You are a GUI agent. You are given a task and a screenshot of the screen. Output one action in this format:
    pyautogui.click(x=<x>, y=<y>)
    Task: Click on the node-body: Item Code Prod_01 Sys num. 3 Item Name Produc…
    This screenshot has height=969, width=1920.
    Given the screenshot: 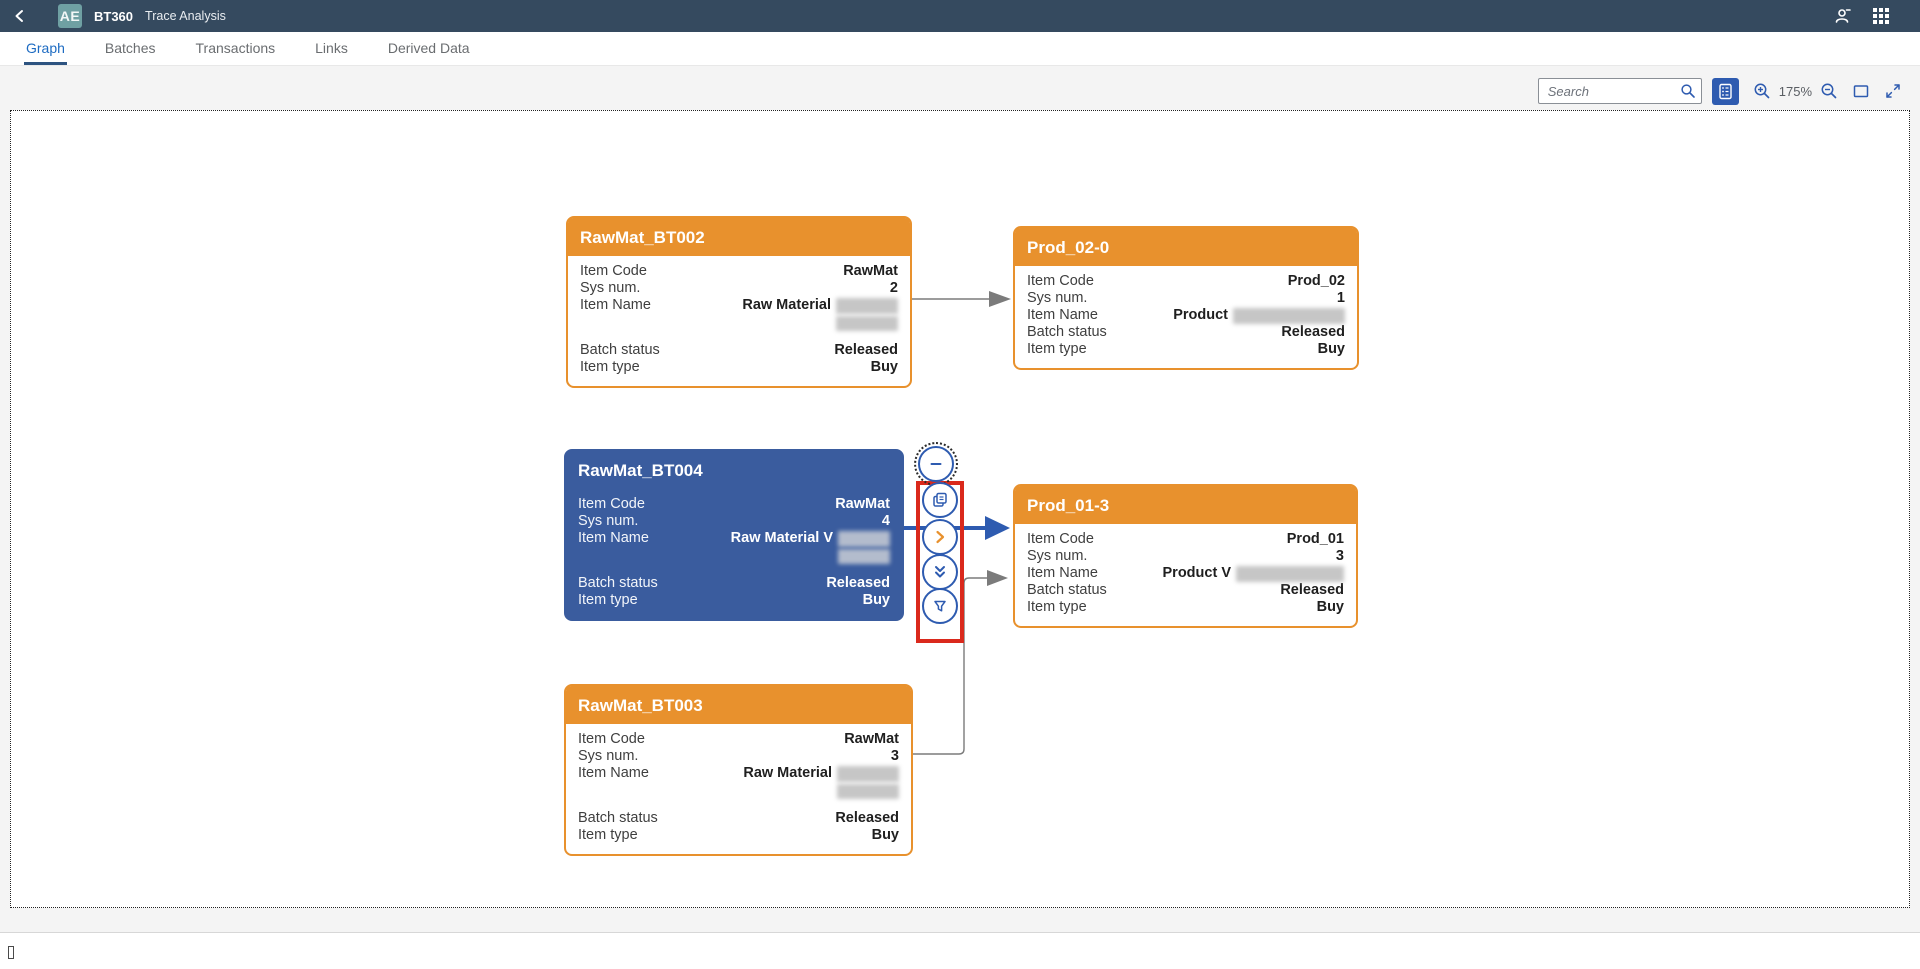 What is the action you would take?
    pyautogui.click(x=1185, y=575)
    